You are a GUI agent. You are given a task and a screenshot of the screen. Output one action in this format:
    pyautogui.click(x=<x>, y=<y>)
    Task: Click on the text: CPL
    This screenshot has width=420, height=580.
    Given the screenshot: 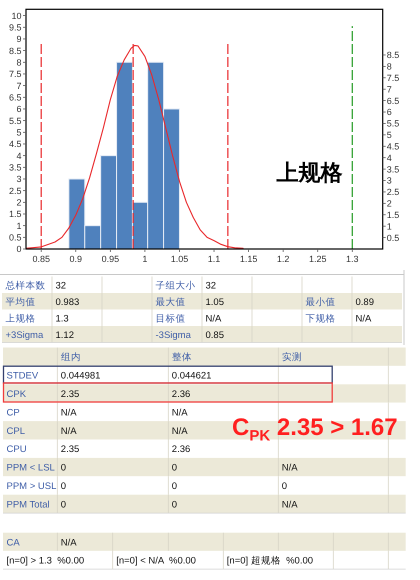 What is the action you would take?
    pyautogui.click(x=15, y=431)
    